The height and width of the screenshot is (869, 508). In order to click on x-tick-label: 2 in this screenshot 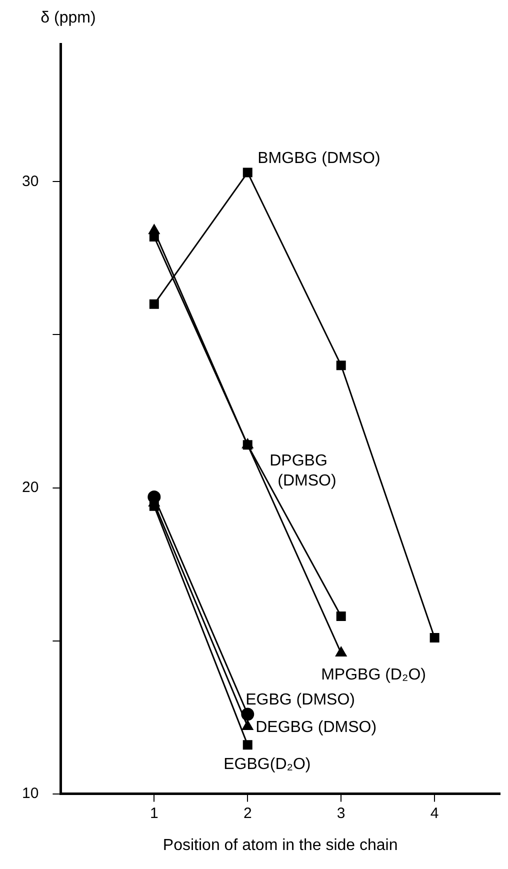, I will do `click(247, 813)`.